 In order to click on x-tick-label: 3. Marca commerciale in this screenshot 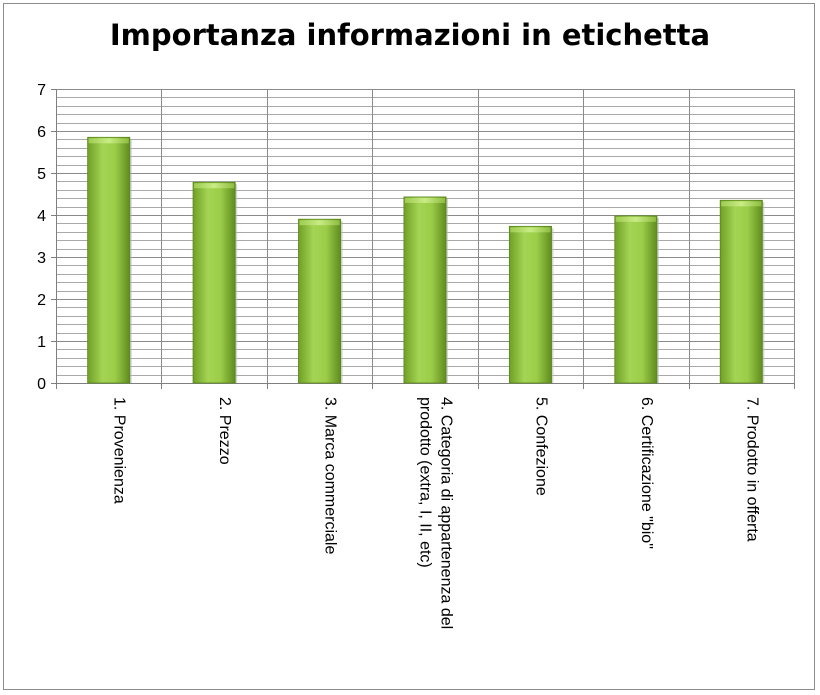, I will do `click(330, 475)`.